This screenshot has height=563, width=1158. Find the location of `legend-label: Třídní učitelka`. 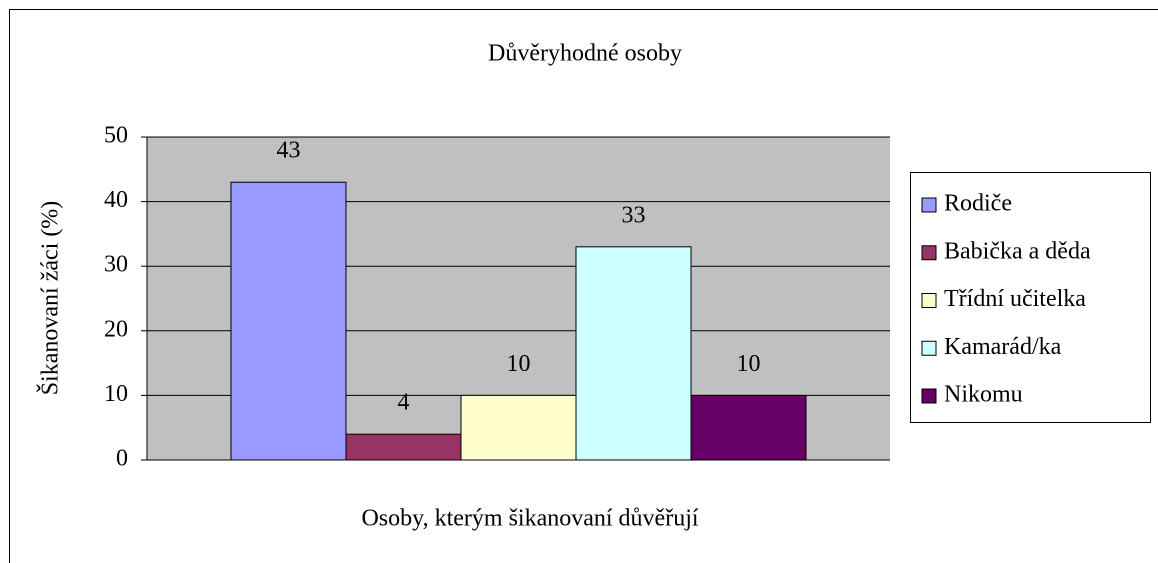

legend-label: Třídní učitelka is located at coordinates (1015, 299).